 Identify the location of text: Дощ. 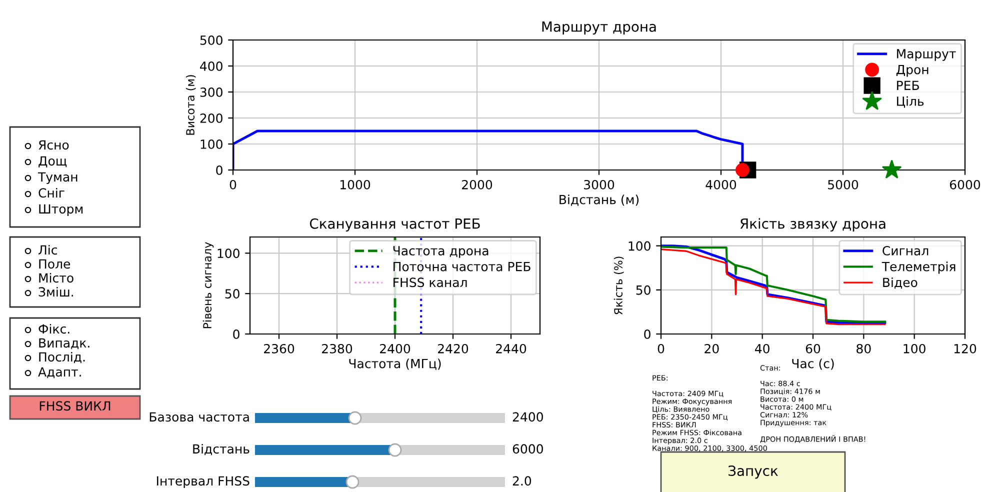
(52, 162).